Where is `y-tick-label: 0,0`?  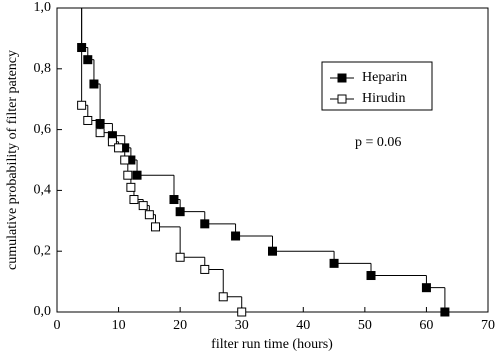
y-tick-label: 0,0 is located at coordinates (43, 311).